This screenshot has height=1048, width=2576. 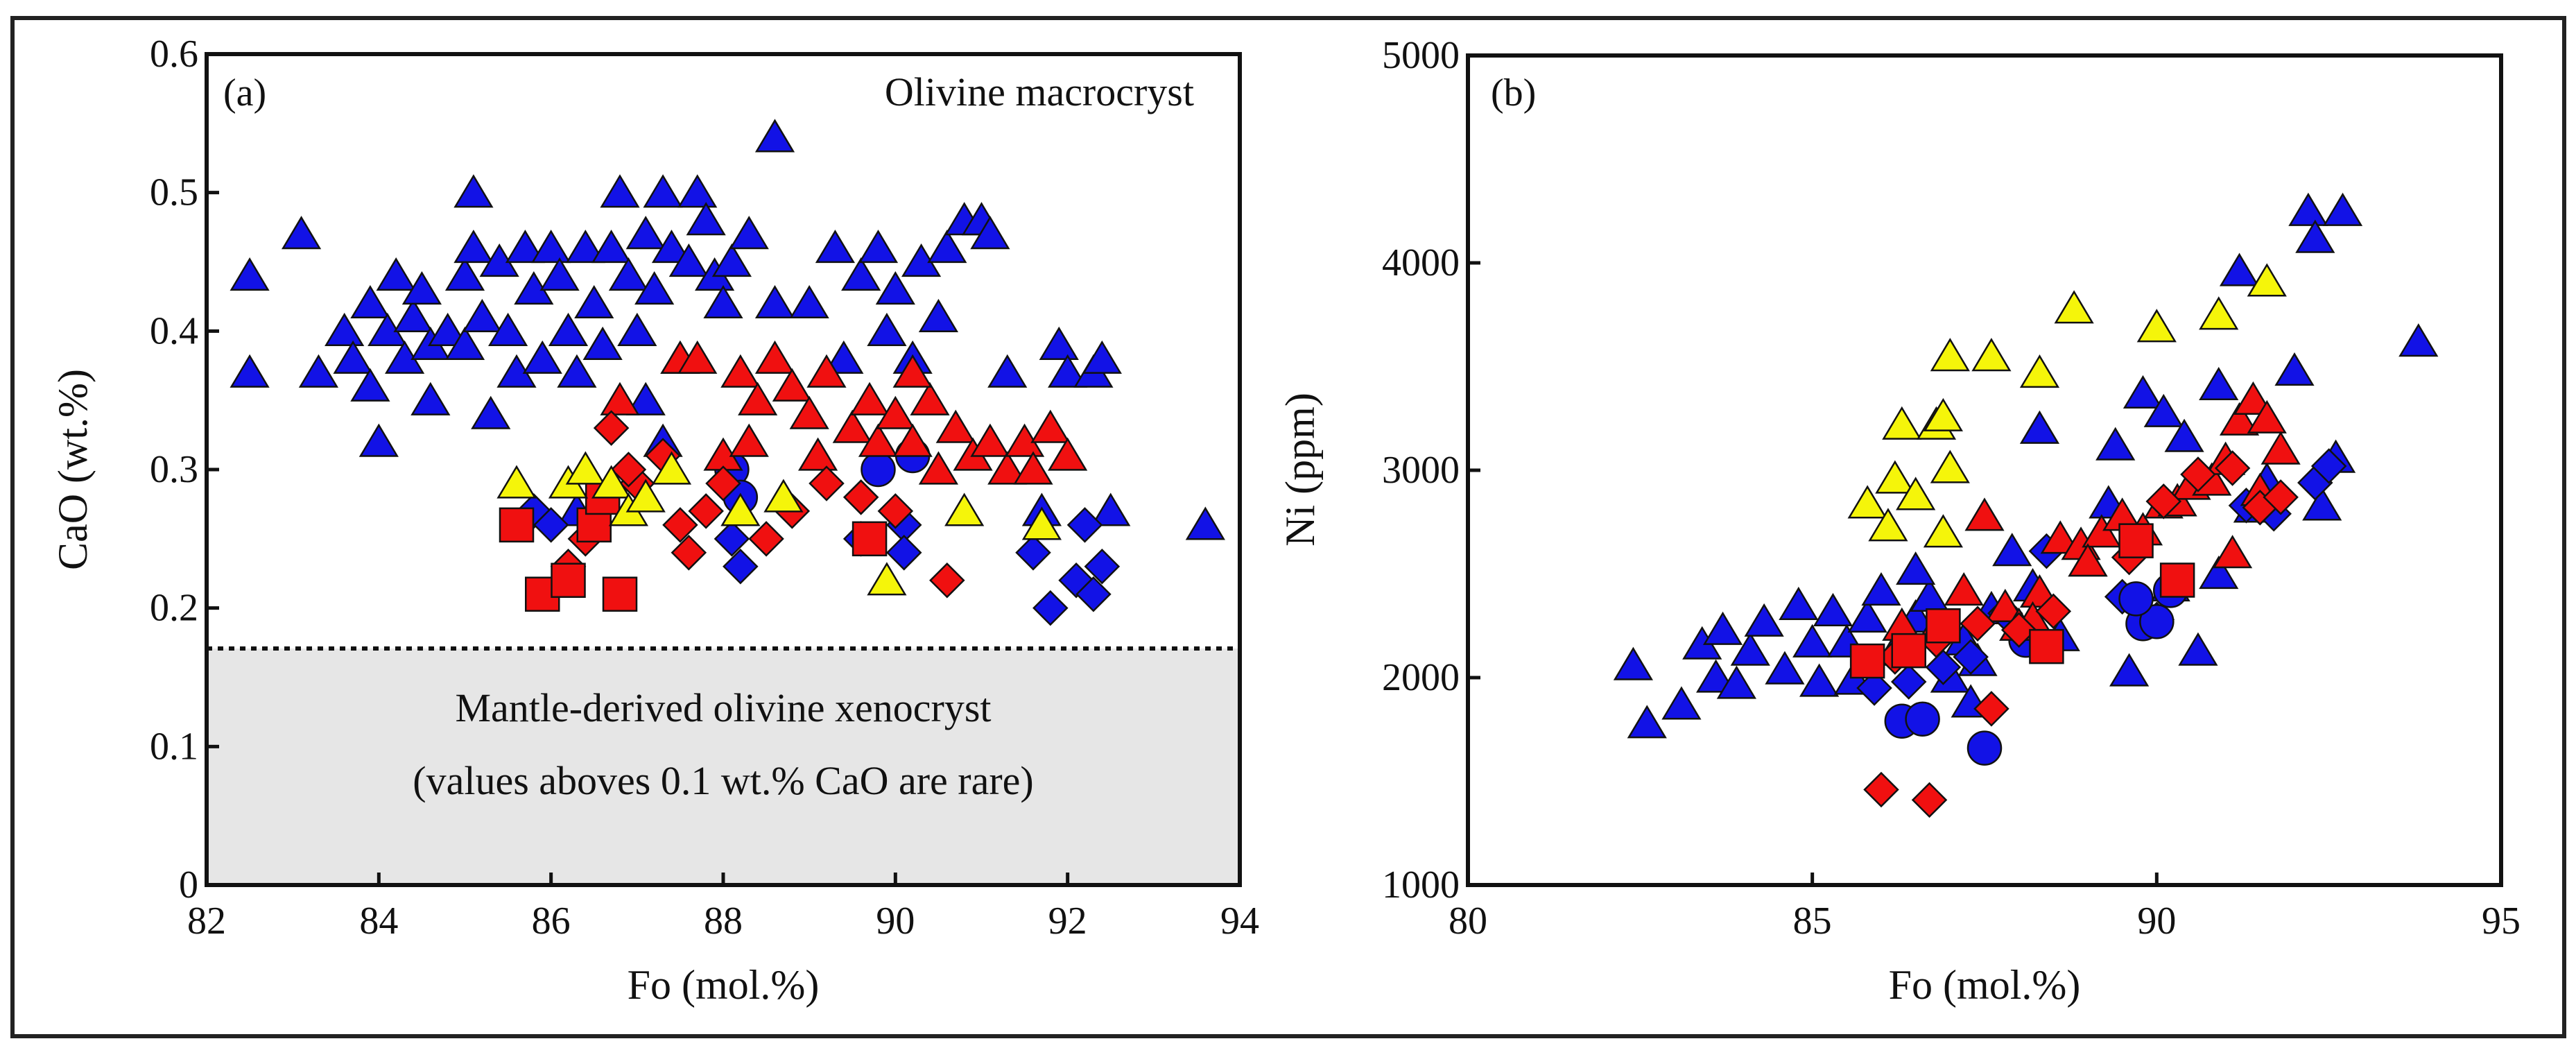 What do you see at coordinates (73, 469) in the screenshot?
I see `panel-a-ylabel: CaO (wt.%)` at bounding box center [73, 469].